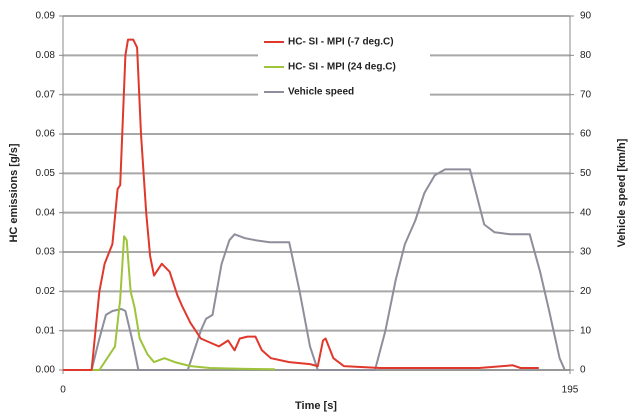 The width and height of the screenshot is (632, 417). What do you see at coordinates (570, 390) in the screenshot?
I see `x-tick-label: 195` at bounding box center [570, 390].